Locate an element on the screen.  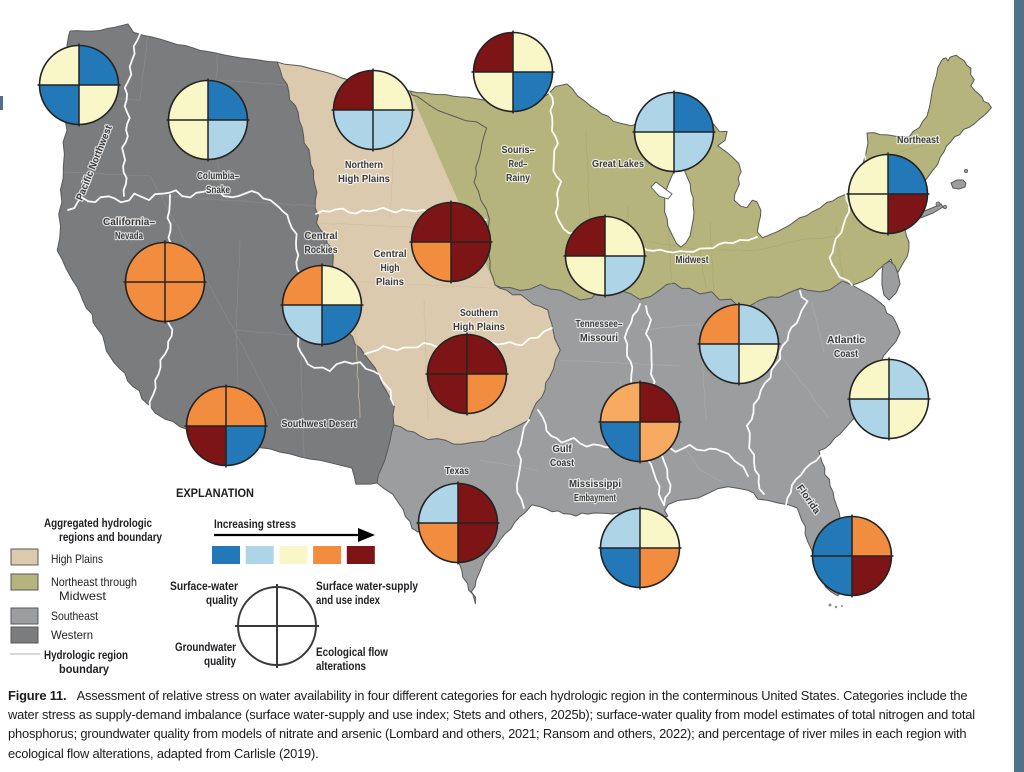
svg-text: Increasing stress is located at coordinates (255, 524).